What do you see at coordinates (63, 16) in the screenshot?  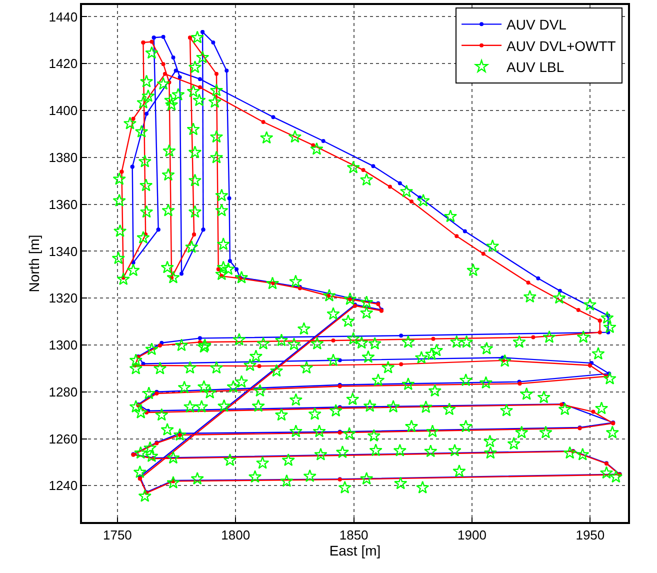 I see `y-tick-label: 1440` at bounding box center [63, 16].